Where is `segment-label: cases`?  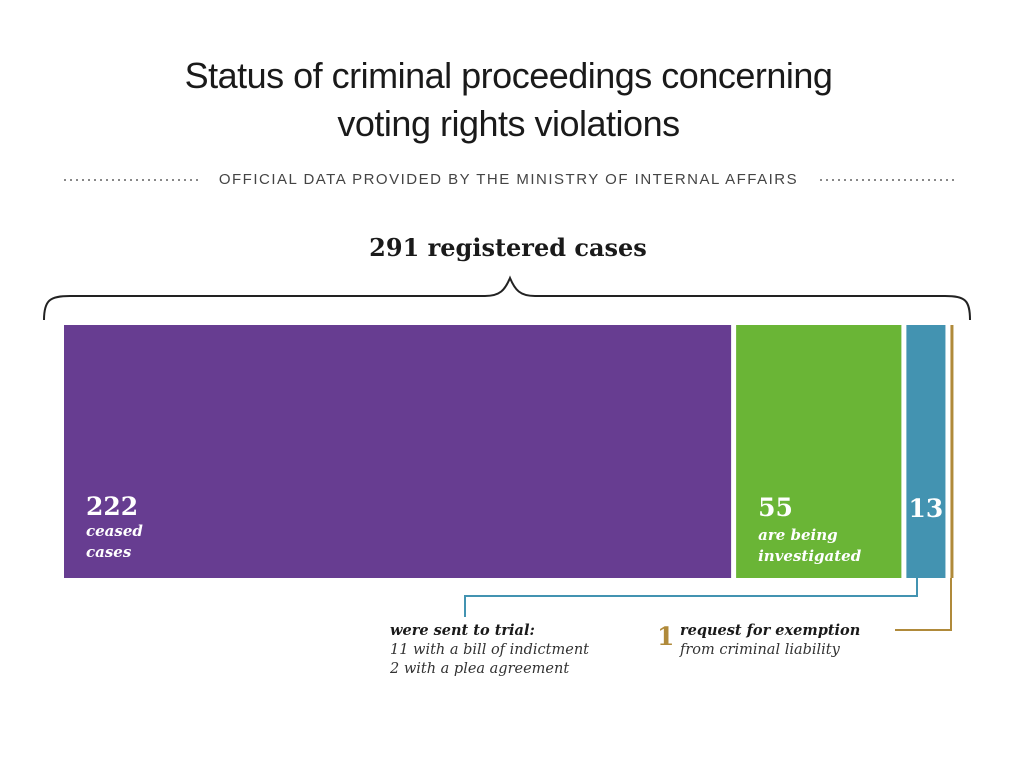 segment-label: cases is located at coordinates (109, 552).